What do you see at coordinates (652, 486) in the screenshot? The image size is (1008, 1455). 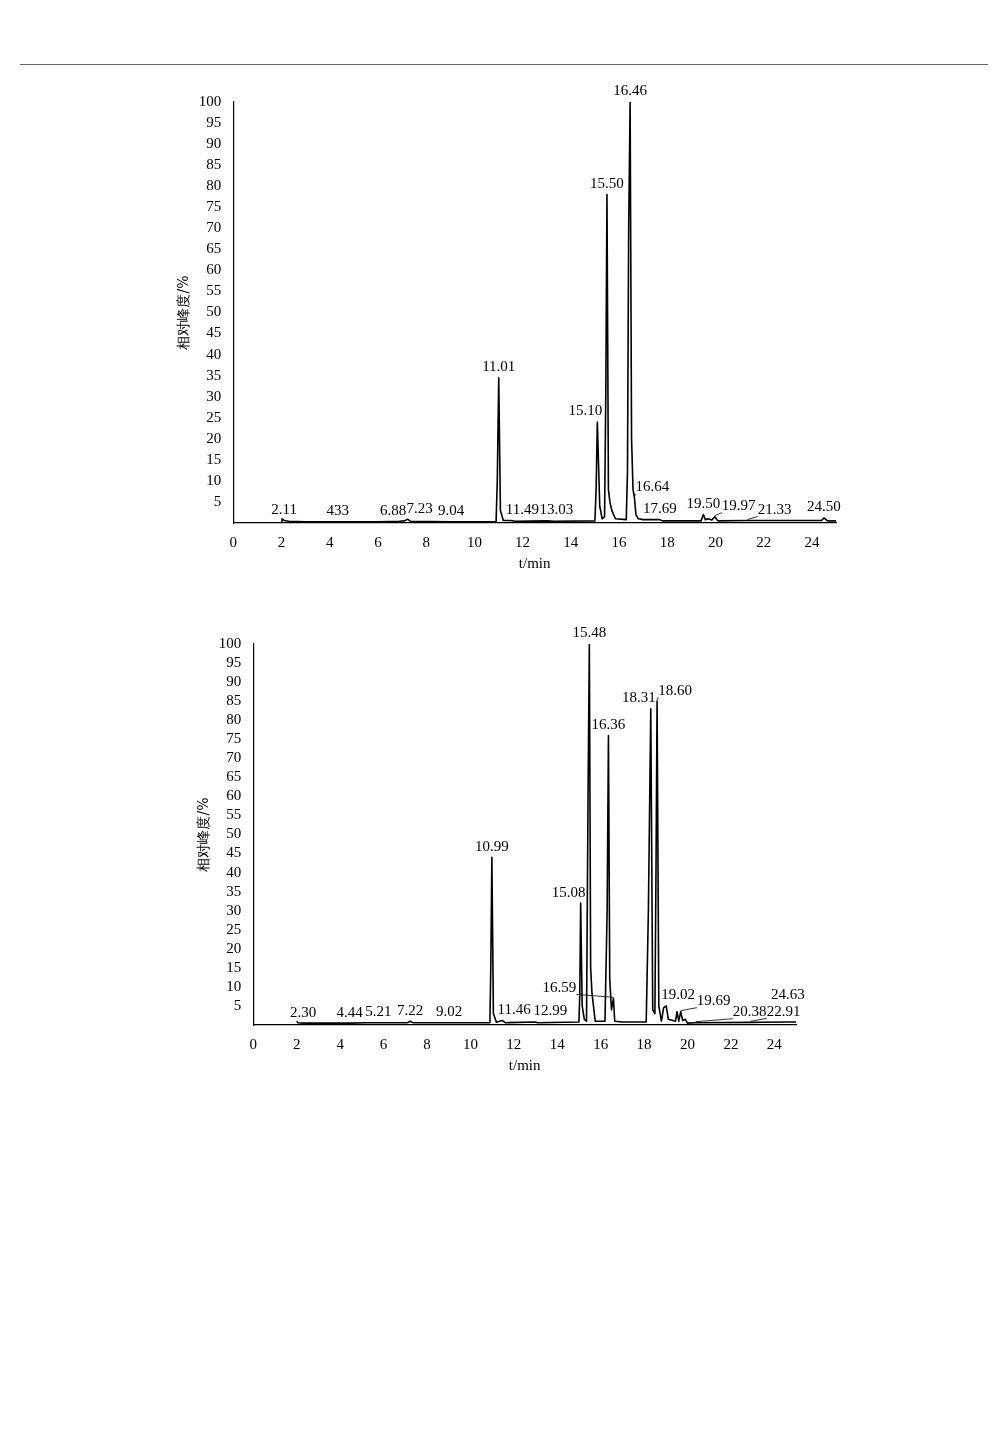 I see `annotation: 16.64` at bounding box center [652, 486].